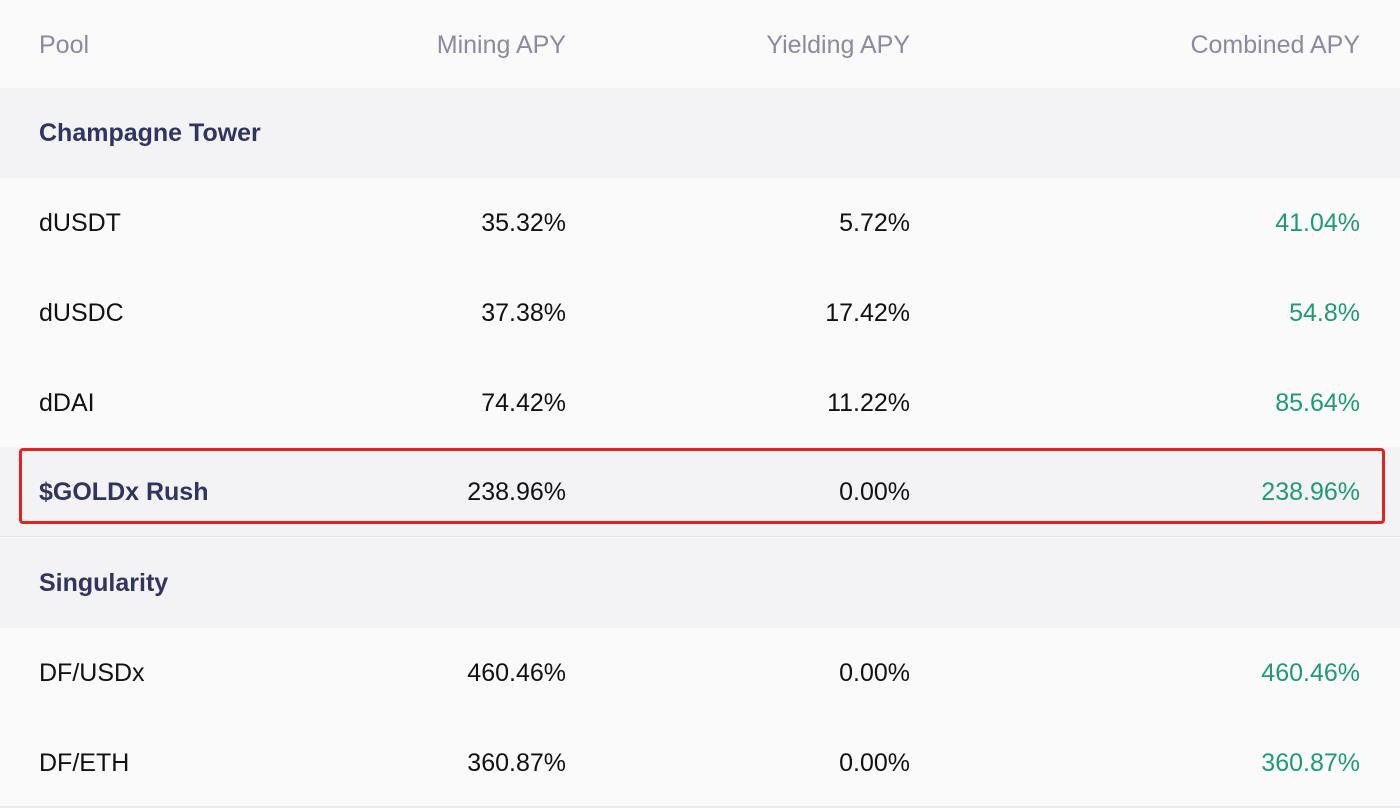 This screenshot has width=1400, height=808. What do you see at coordinates (1275, 45) in the screenshot?
I see `column-header-combined-apy: Combined APY` at bounding box center [1275, 45].